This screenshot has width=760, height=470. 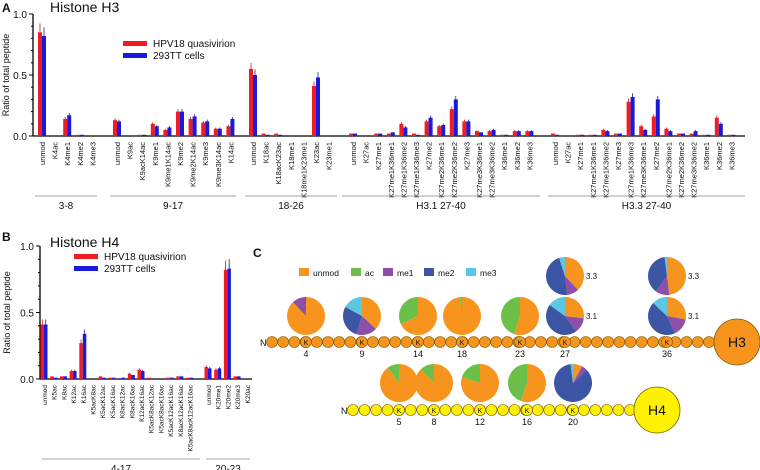 What do you see at coordinates (165, 132) in the screenshot?
I see `bar-red-K9me1K14ac` at bounding box center [165, 132].